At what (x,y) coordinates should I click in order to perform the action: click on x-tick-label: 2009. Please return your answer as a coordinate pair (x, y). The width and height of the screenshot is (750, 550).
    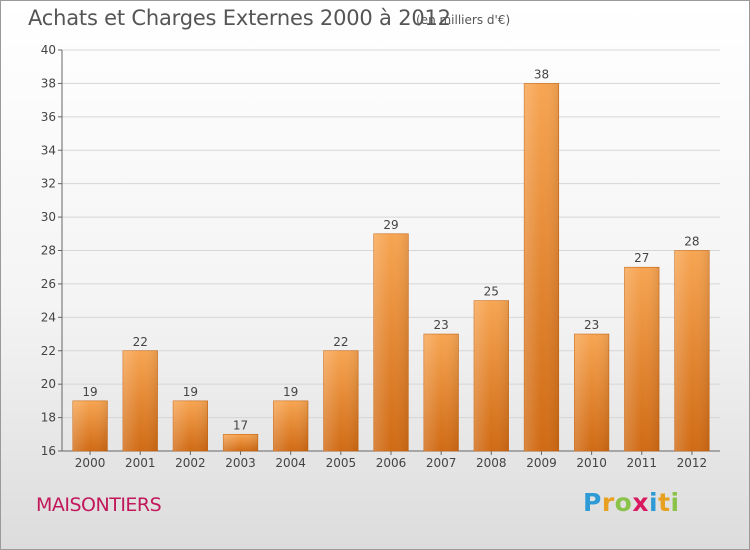
    Looking at the image, I should click on (541, 463).